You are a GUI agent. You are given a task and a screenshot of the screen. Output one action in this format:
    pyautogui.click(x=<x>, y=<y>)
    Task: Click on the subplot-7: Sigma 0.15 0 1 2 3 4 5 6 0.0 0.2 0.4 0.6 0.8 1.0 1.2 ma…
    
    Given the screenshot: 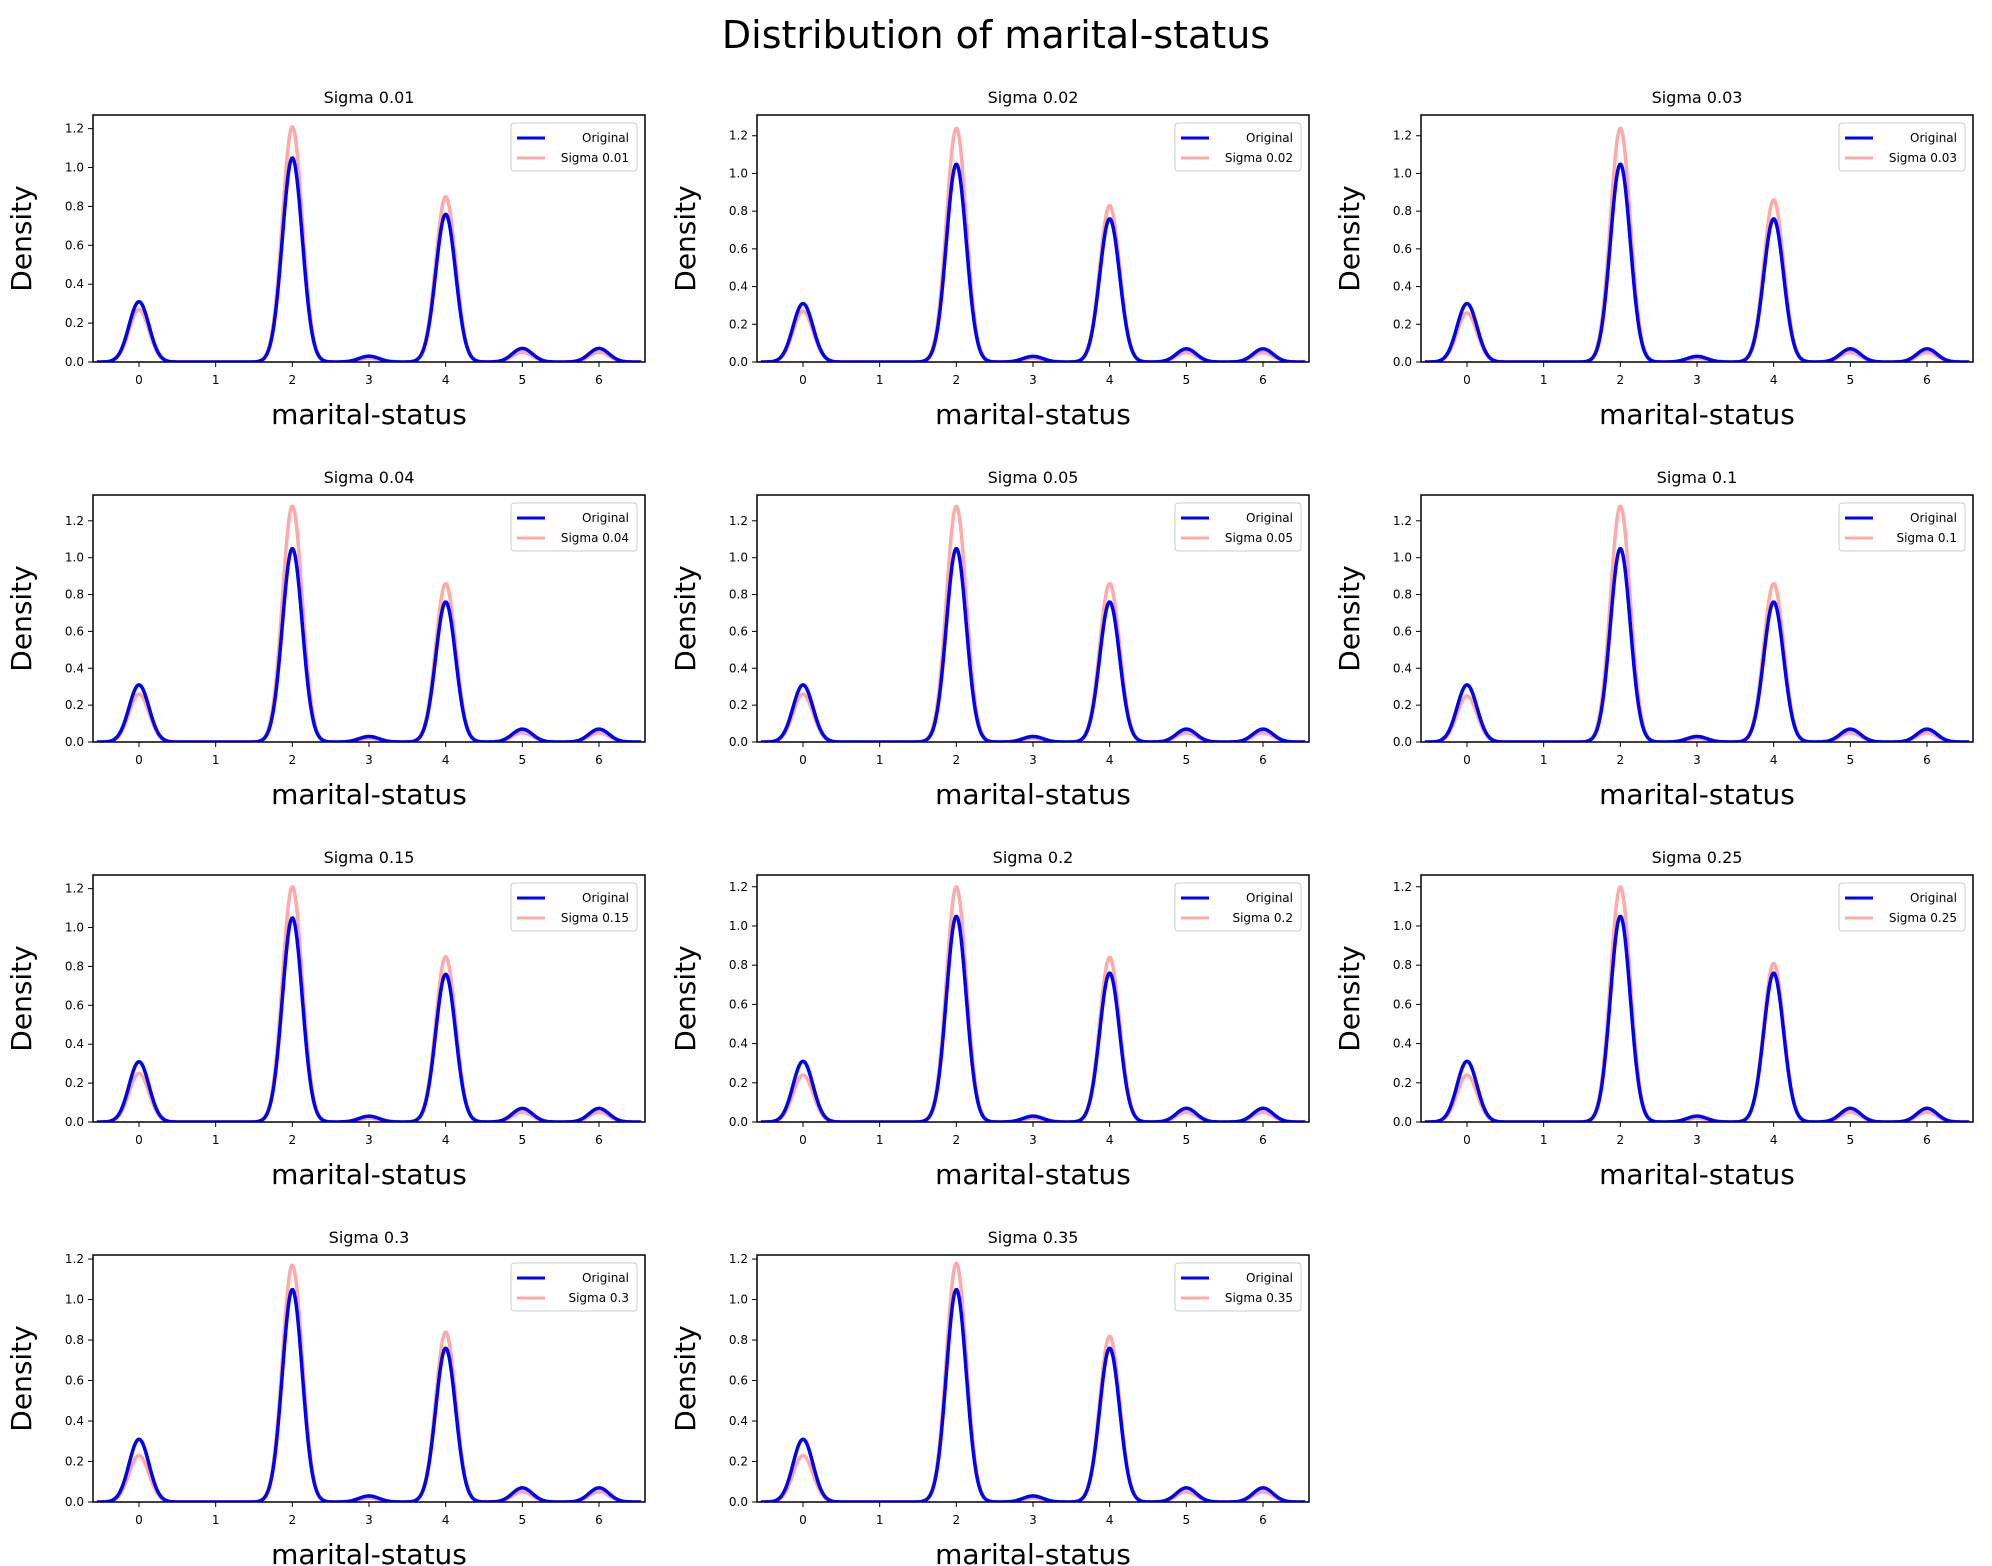 What is the action you would take?
    pyautogui.click(x=325, y=1019)
    